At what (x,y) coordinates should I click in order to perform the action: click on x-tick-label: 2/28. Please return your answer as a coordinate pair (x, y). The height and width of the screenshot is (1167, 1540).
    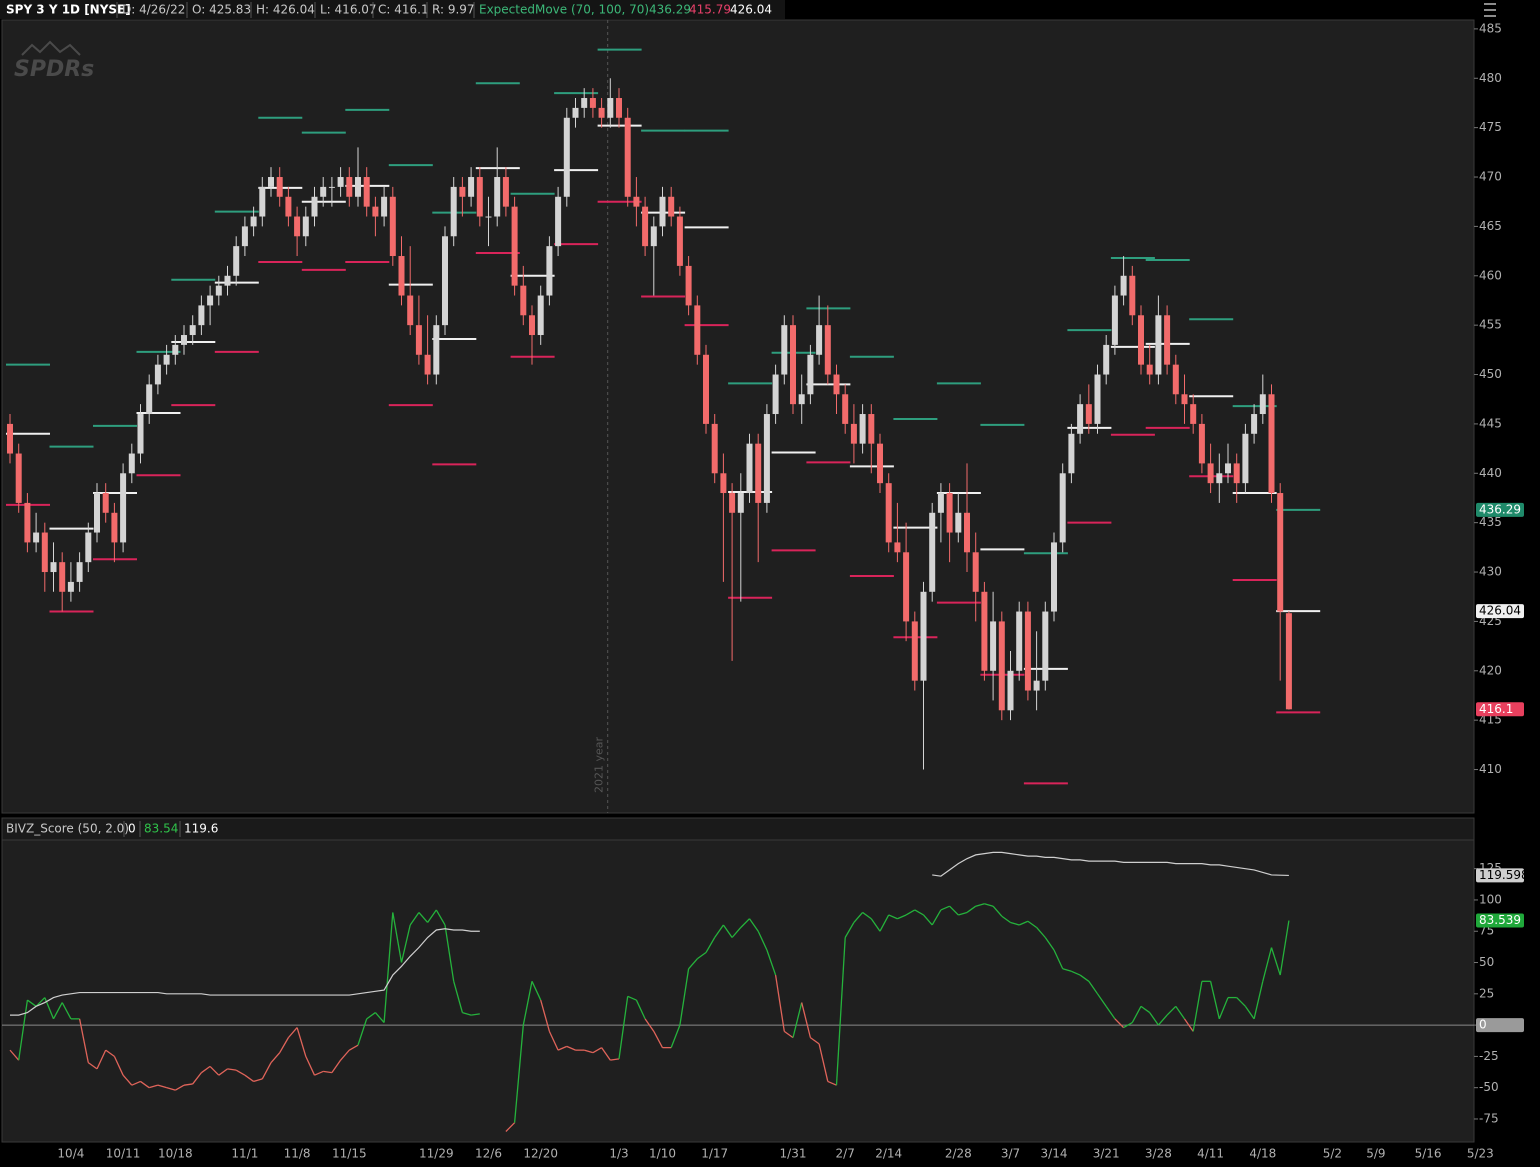
    Looking at the image, I should click on (958, 1154).